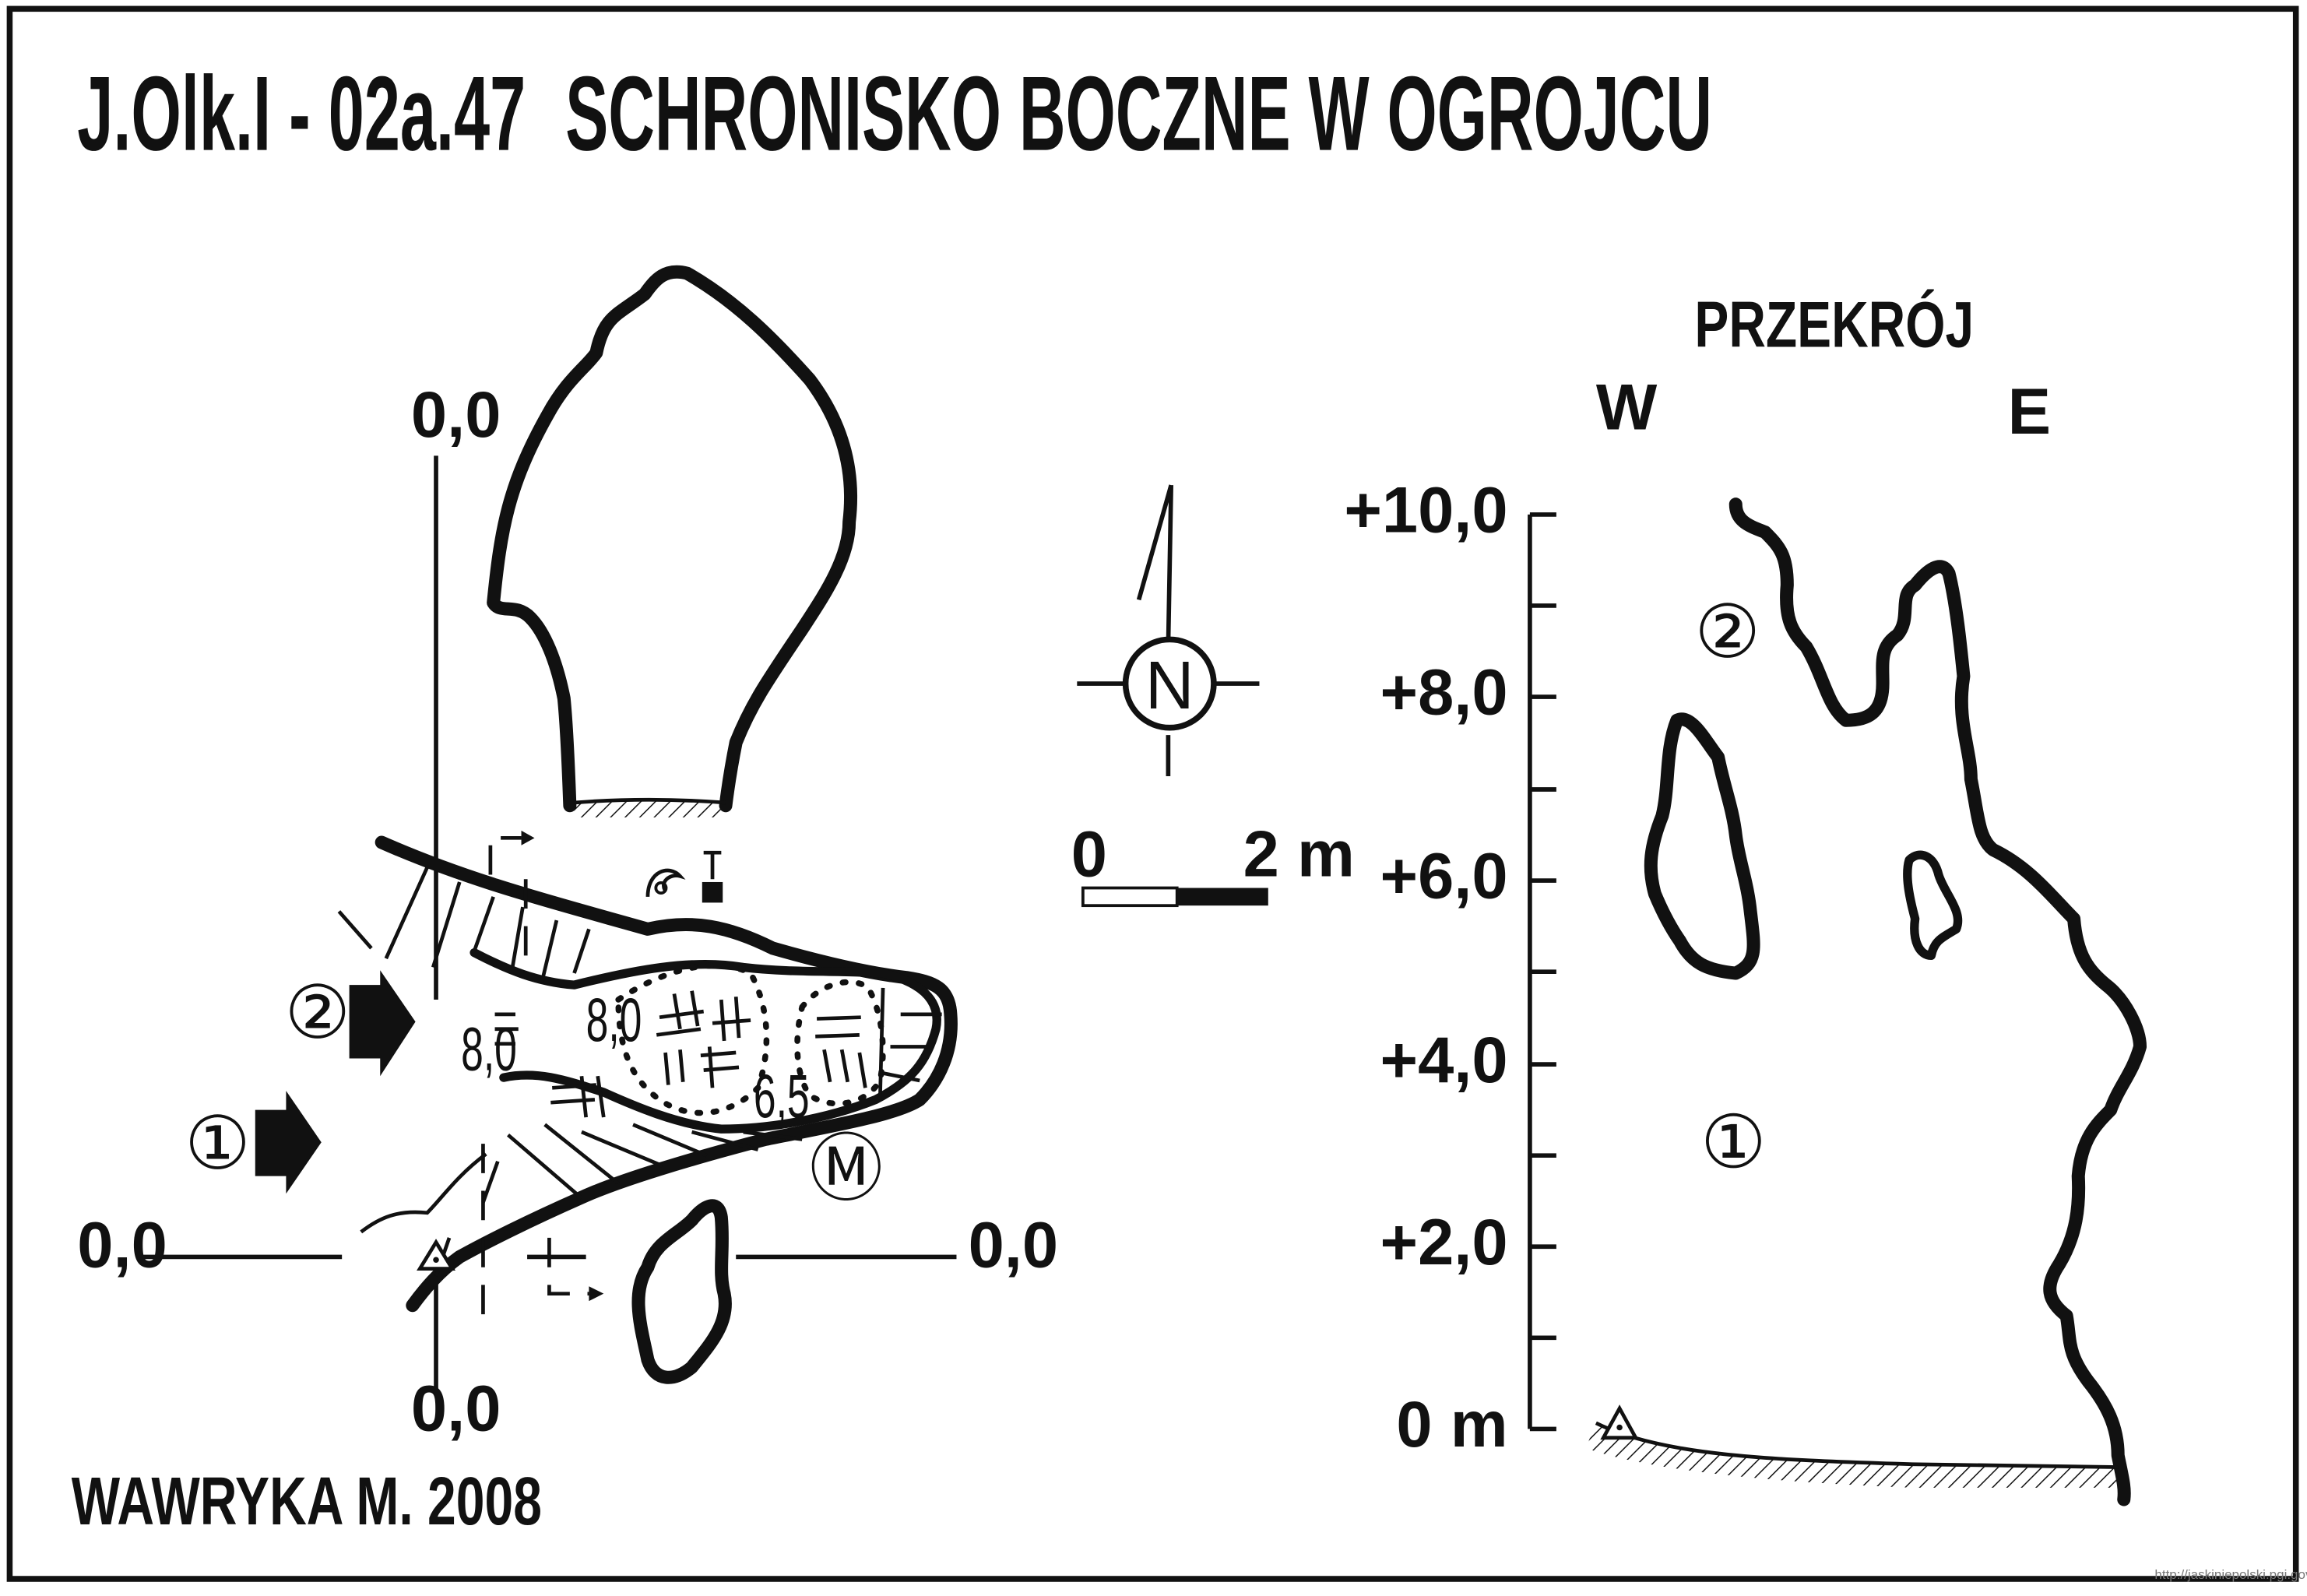 This screenshot has width=2307, height=1596. I want to click on section-level-2-label: ②, so click(1727, 632).